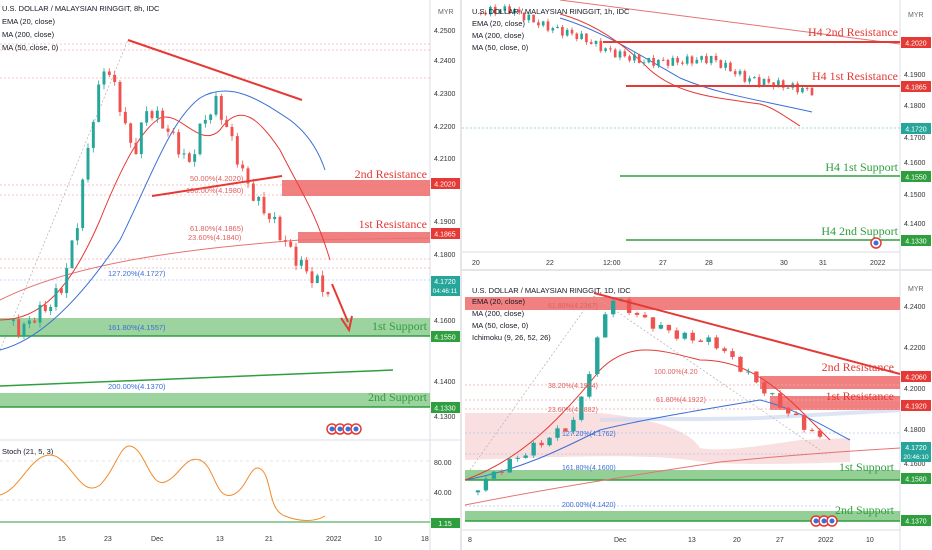 The height and width of the screenshot is (550, 932). I want to click on x-tick: 23, so click(108, 539).